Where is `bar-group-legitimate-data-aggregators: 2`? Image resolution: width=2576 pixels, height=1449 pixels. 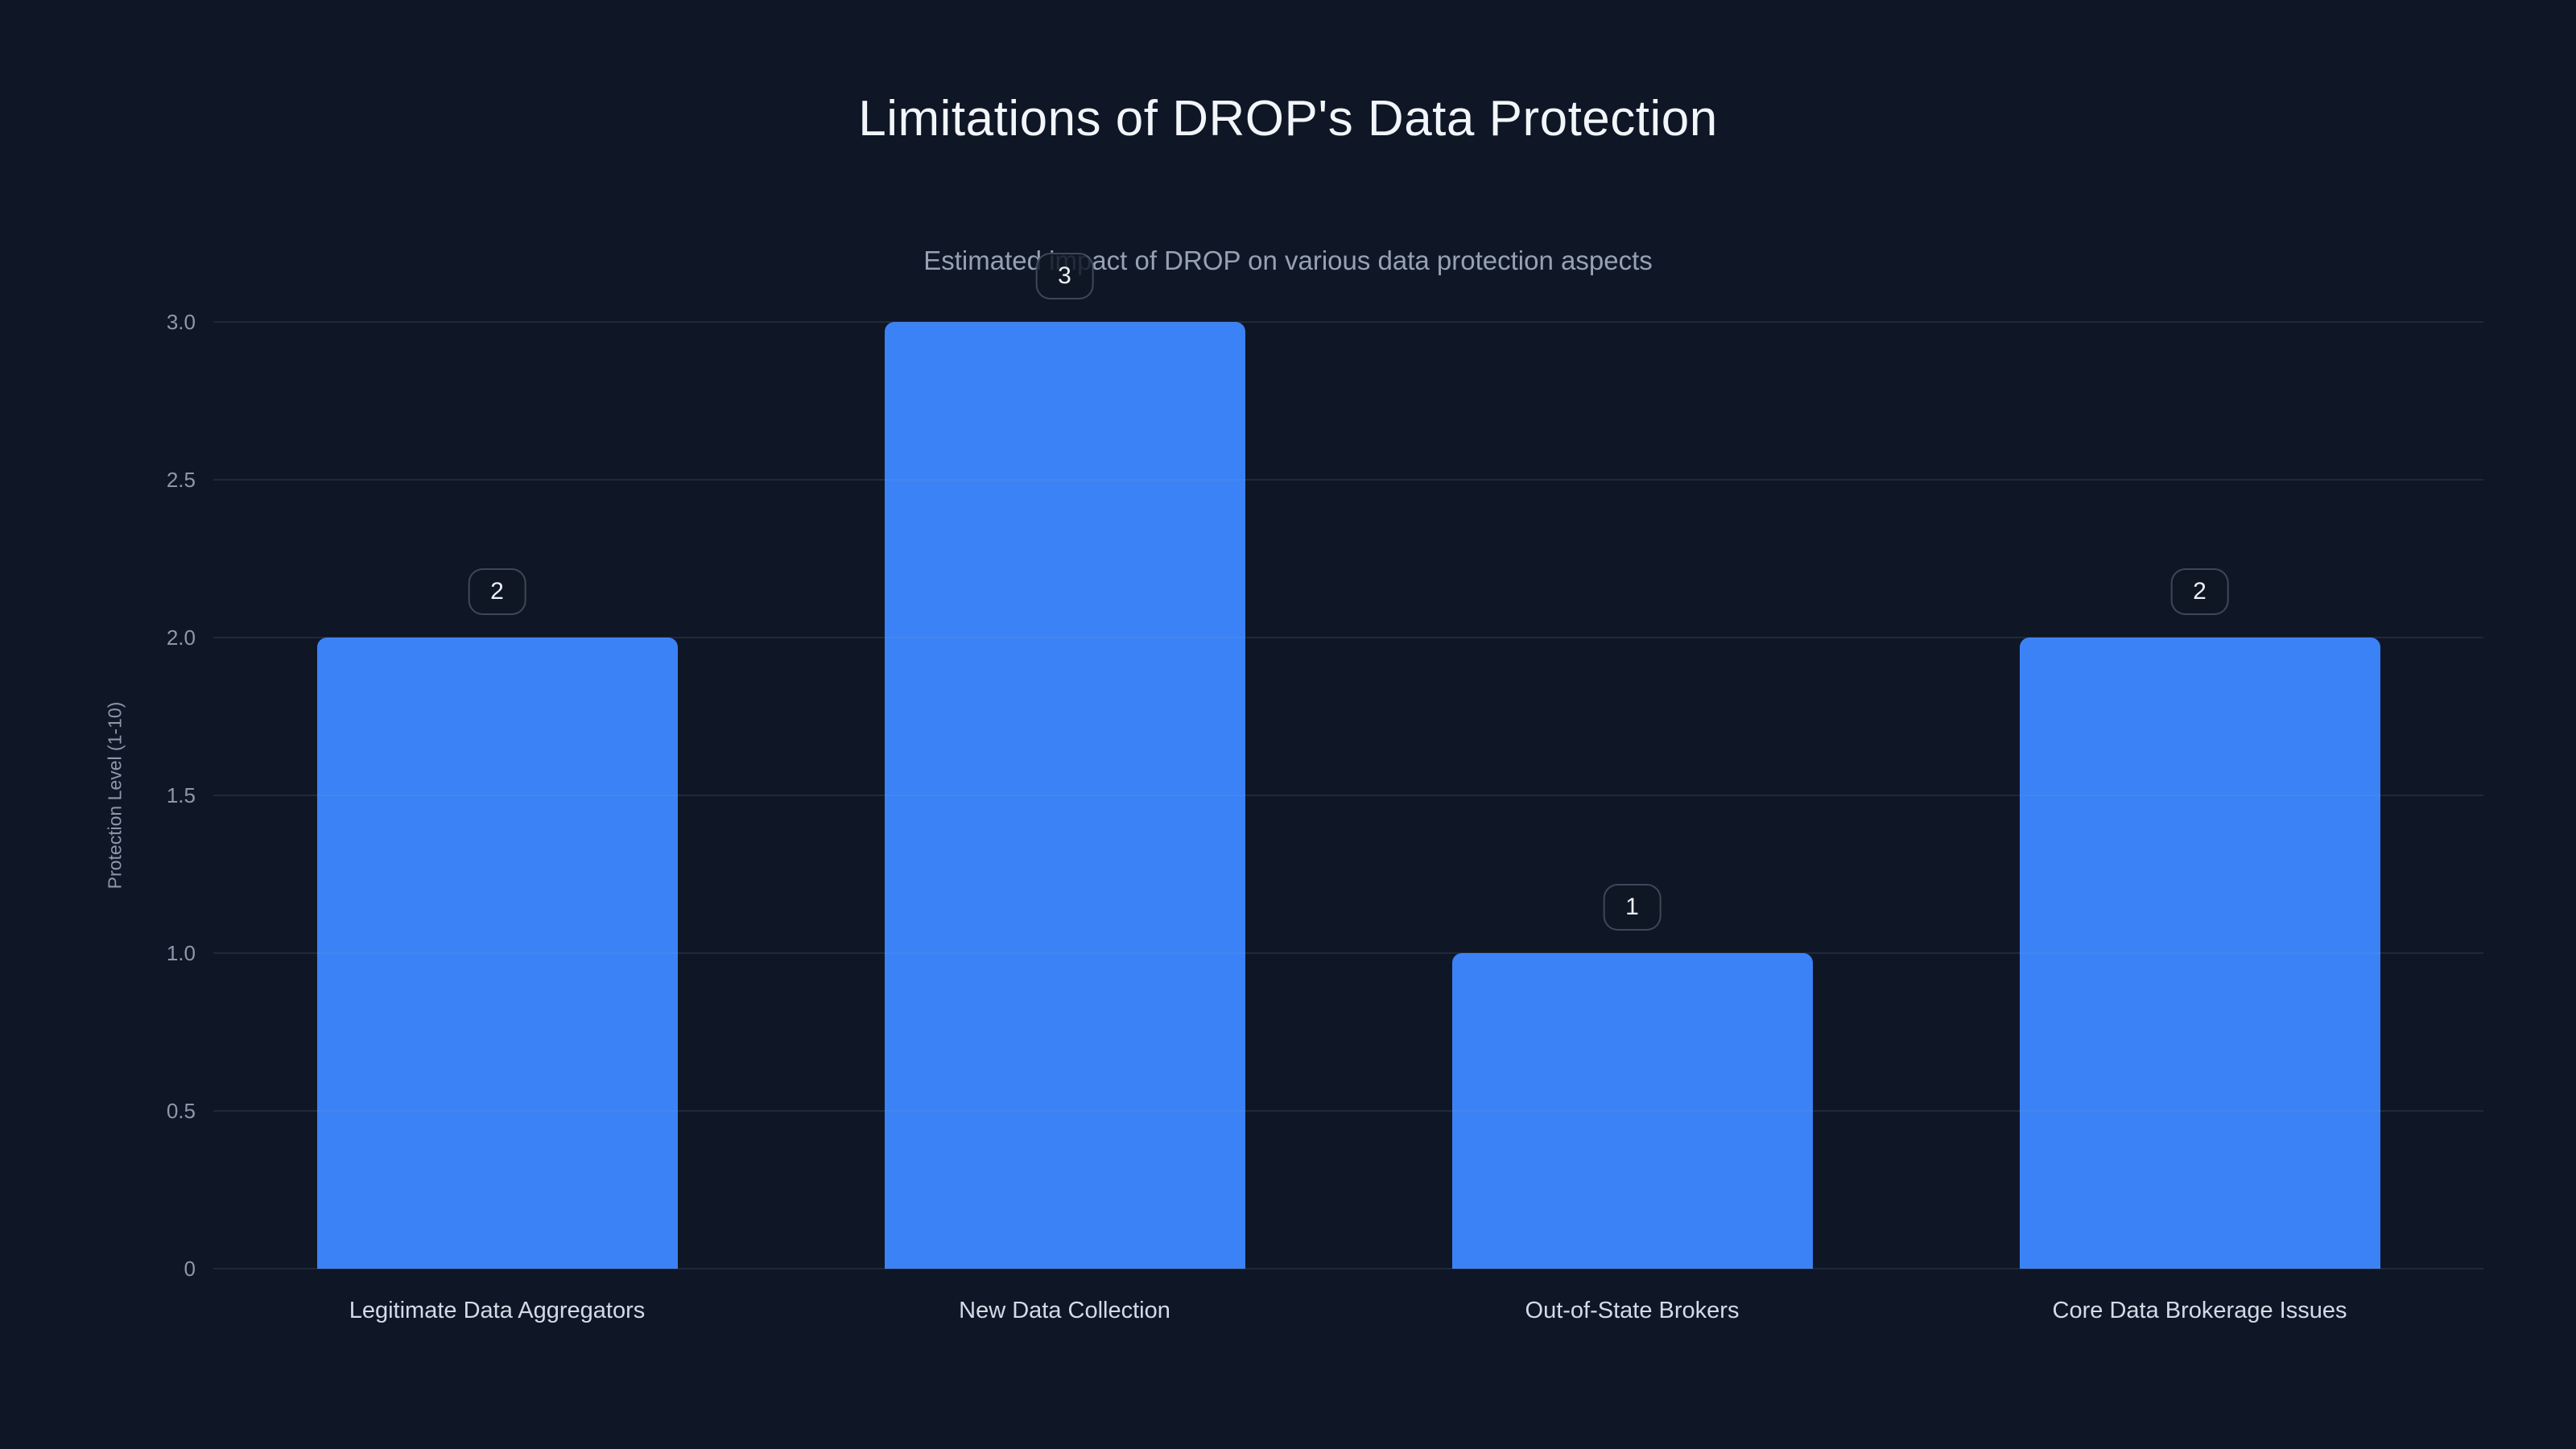
bar-group-legitimate-data-aggregators: 2 is located at coordinates (497, 795).